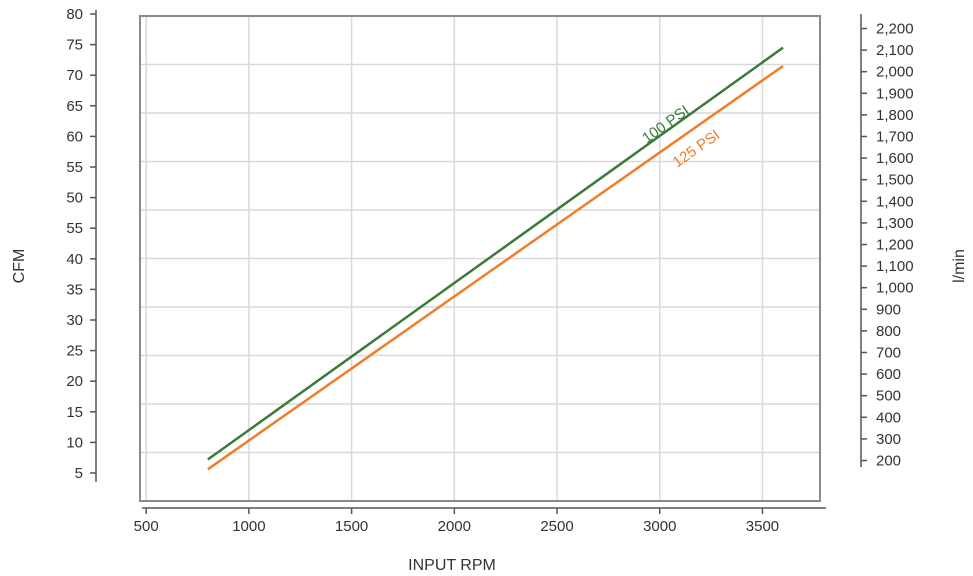  What do you see at coordinates (74, 14) in the screenshot?
I see `y-tick-label: 80` at bounding box center [74, 14].